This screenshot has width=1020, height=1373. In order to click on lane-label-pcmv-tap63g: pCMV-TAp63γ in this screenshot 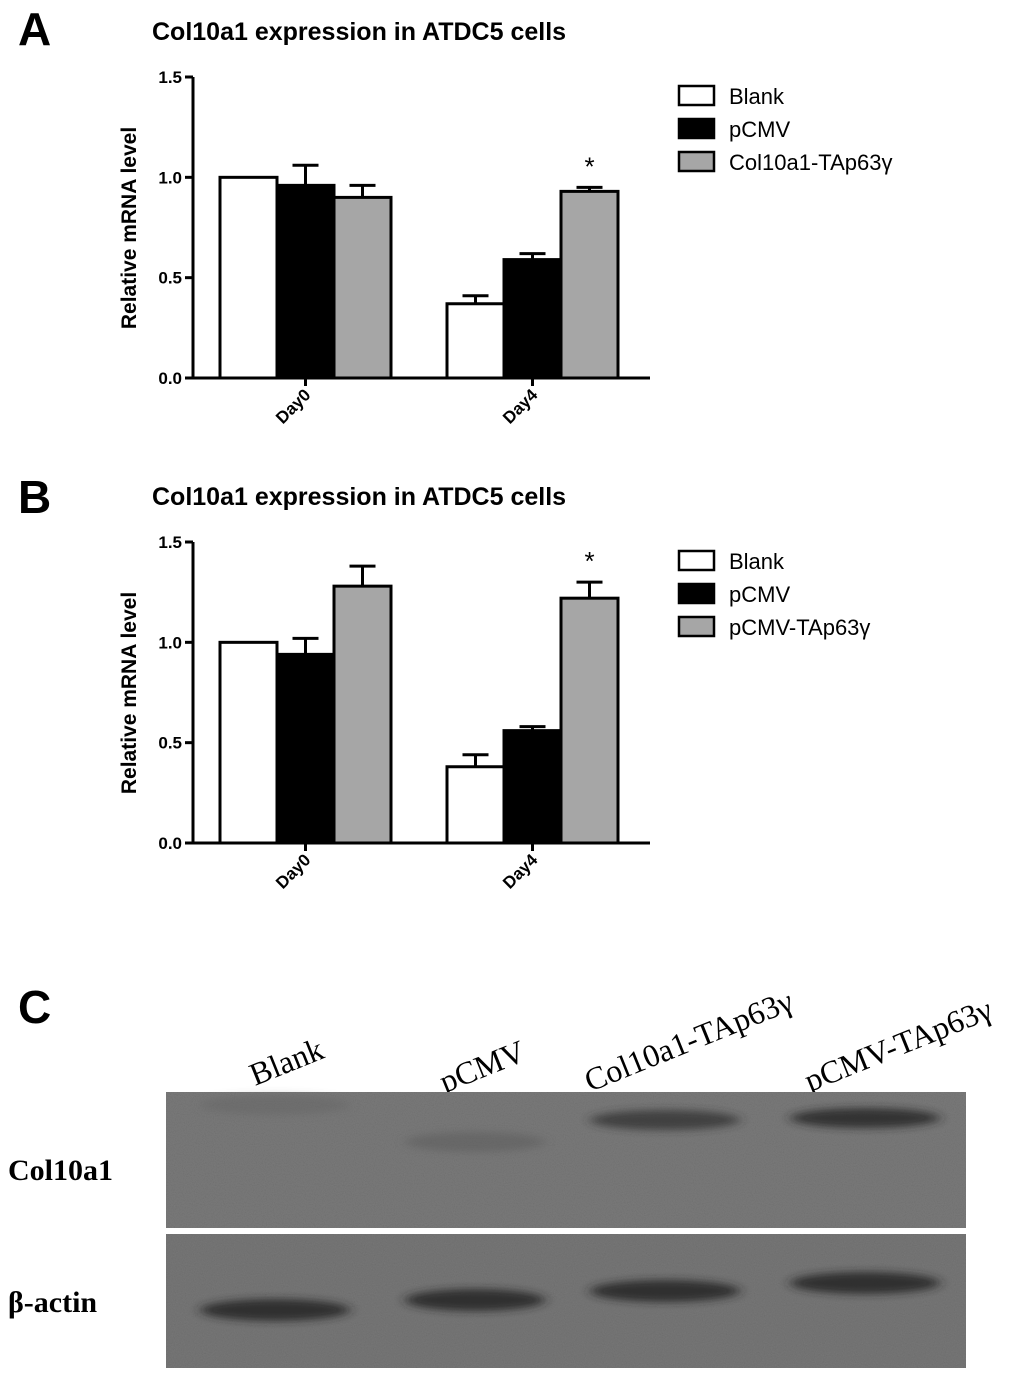, I will do `click(898, 1045)`.